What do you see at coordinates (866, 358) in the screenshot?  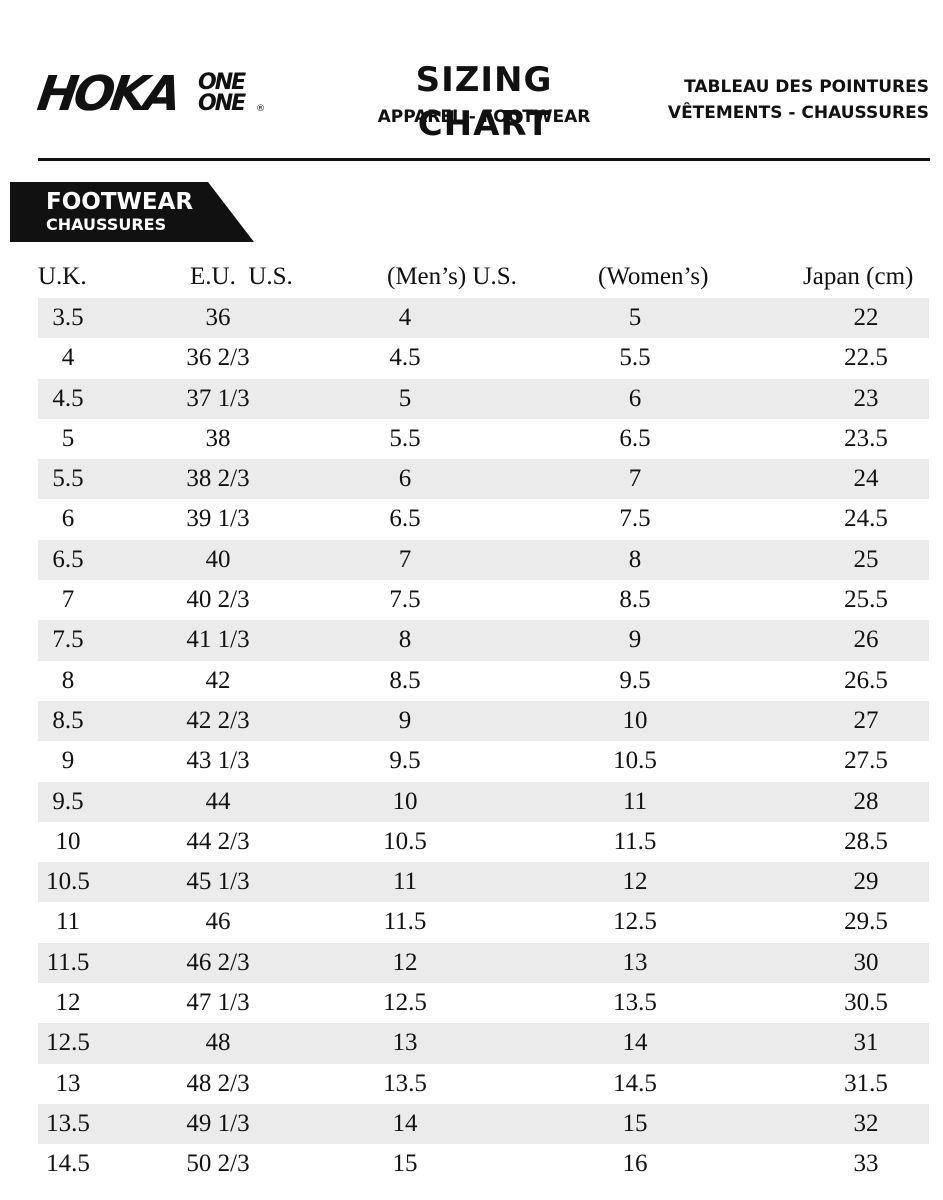 I see `cell-japan: 22.5` at bounding box center [866, 358].